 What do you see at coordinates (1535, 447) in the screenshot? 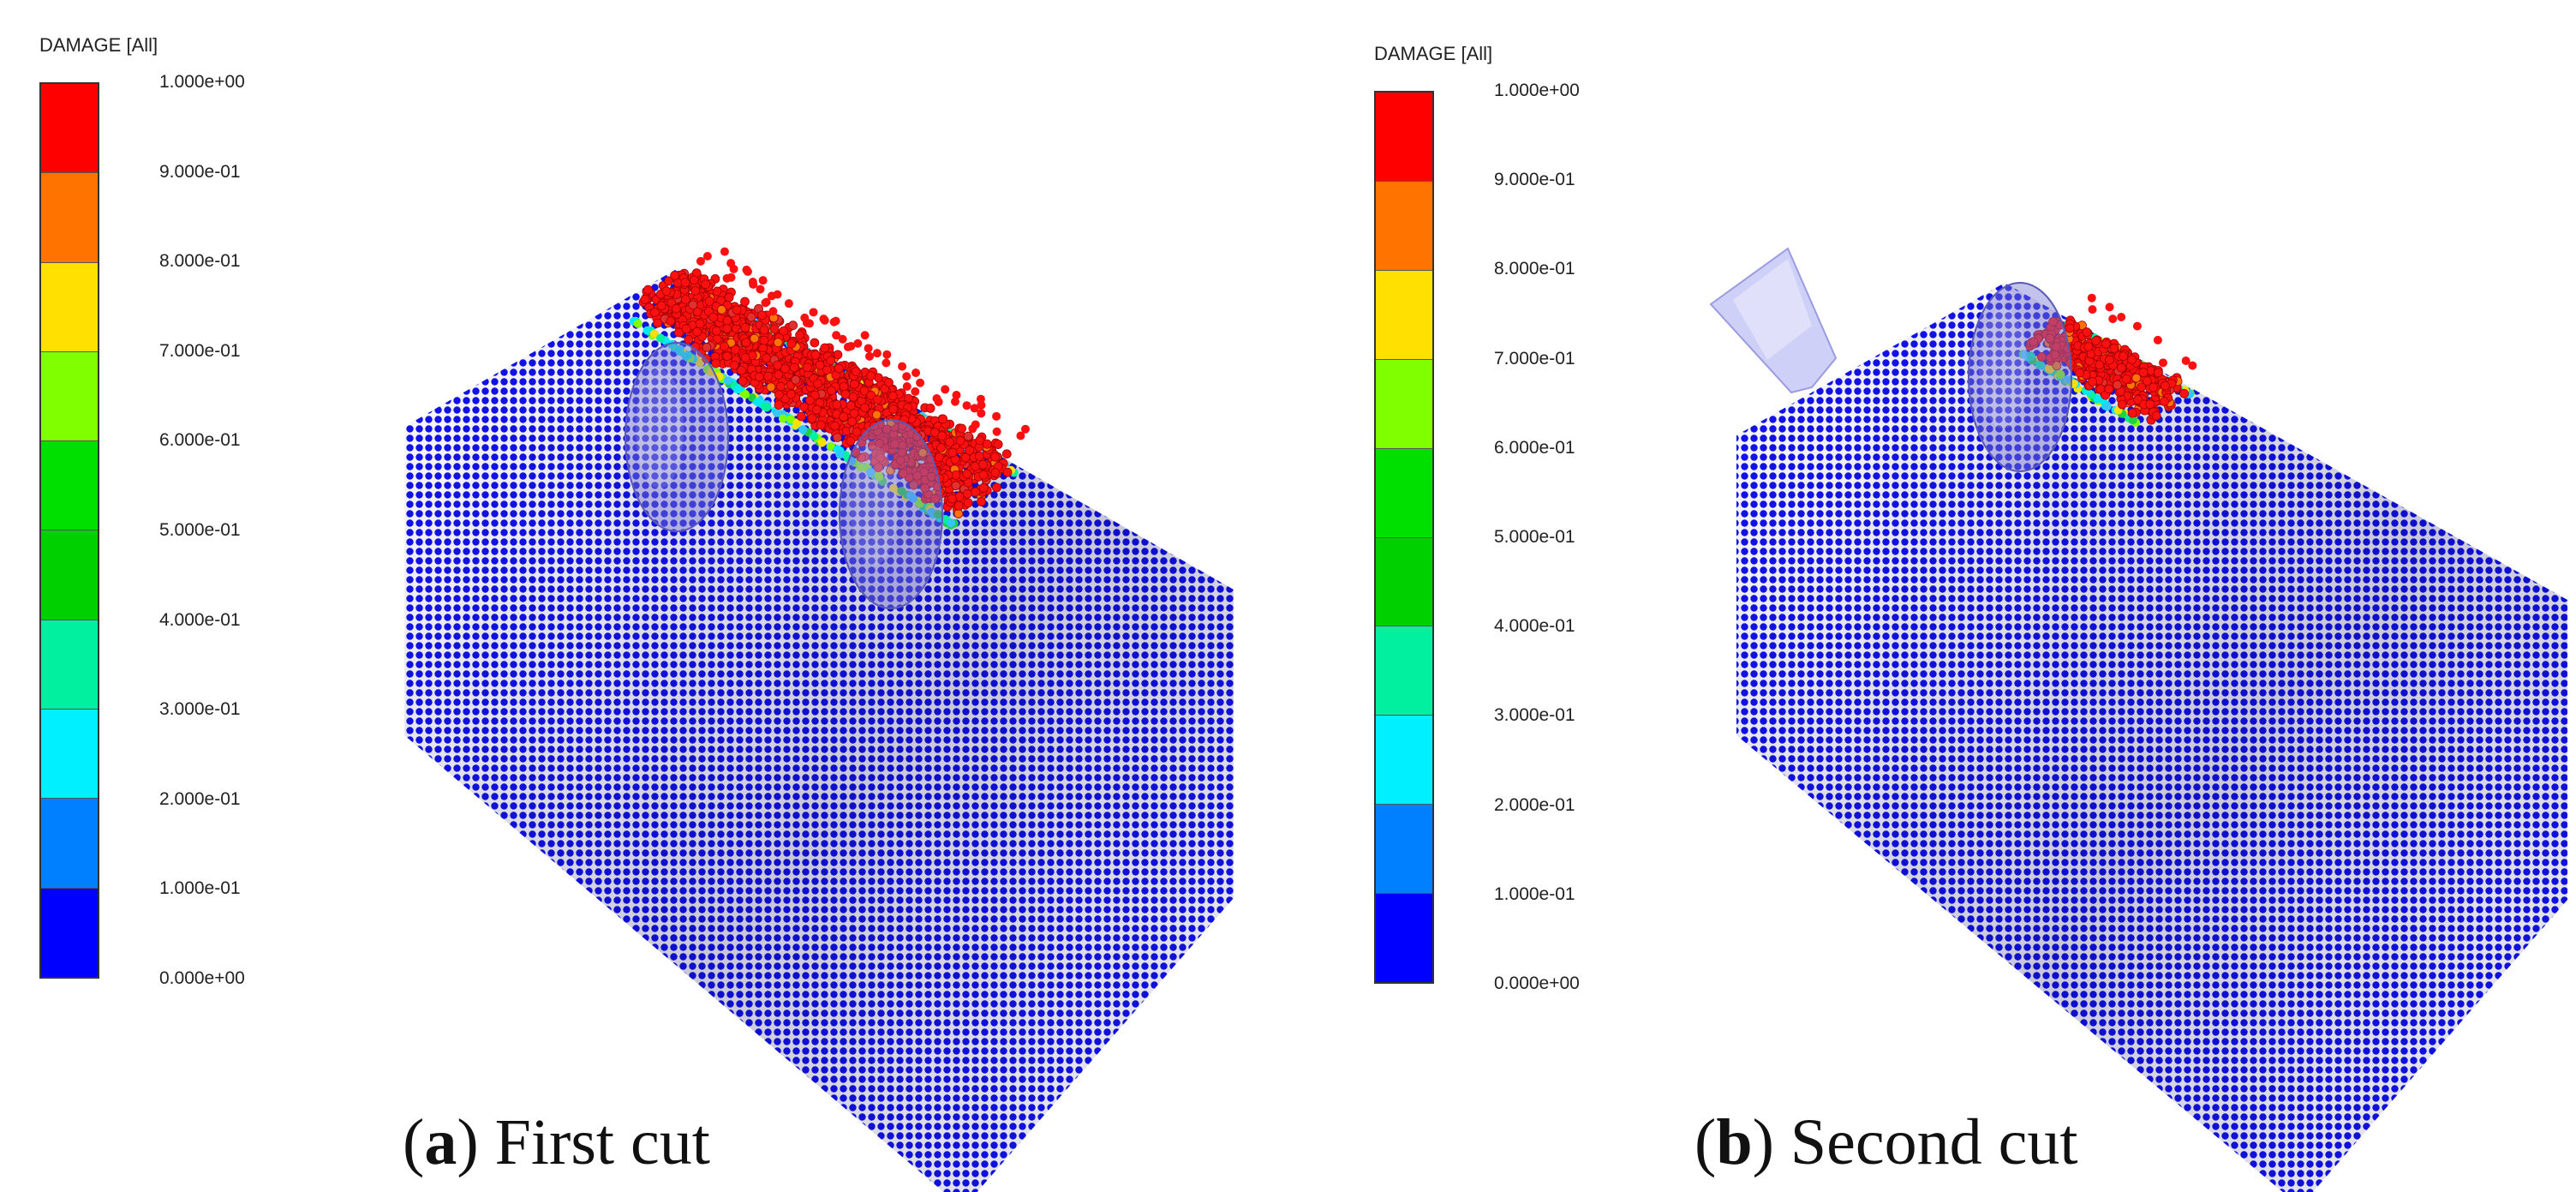
I see `legend-tick-label: 6.000e-01` at bounding box center [1535, 447].